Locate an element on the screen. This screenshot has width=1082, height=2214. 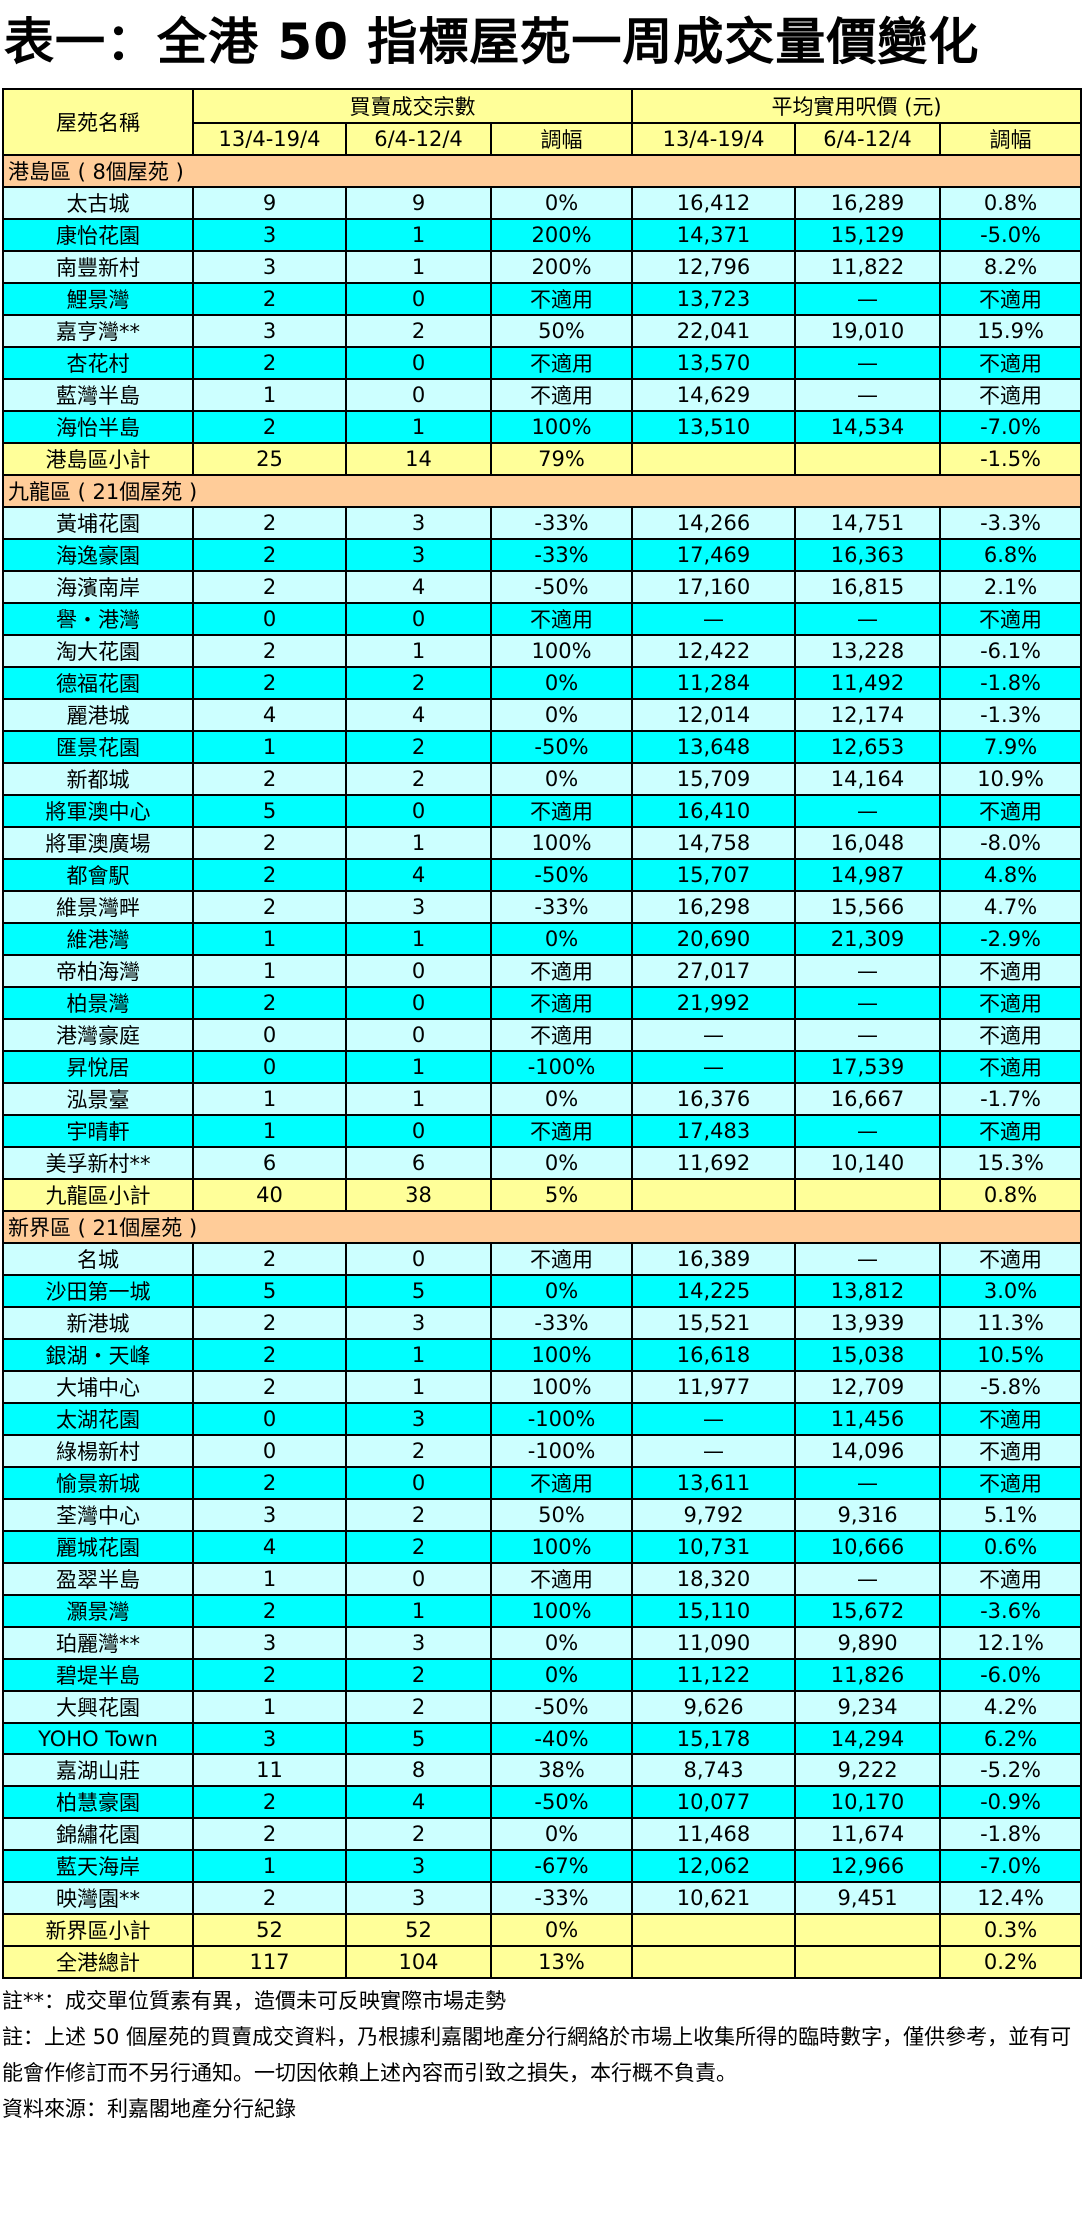
header-price-group: 平均實用呎價 (元) is located at coordinates (856, 106).